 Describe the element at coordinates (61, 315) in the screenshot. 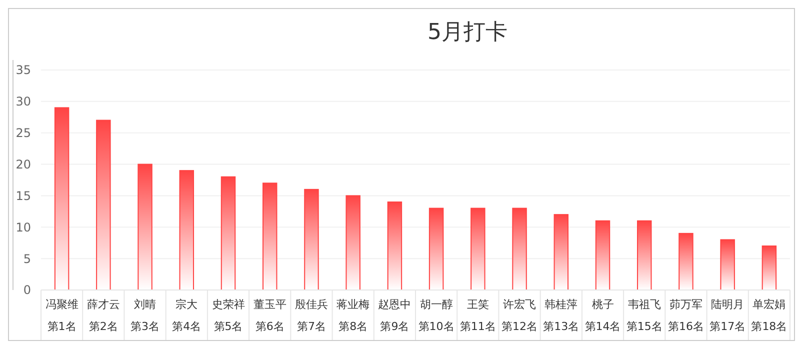

I see `x-tick-label: 冯聚维第1名` at that location.